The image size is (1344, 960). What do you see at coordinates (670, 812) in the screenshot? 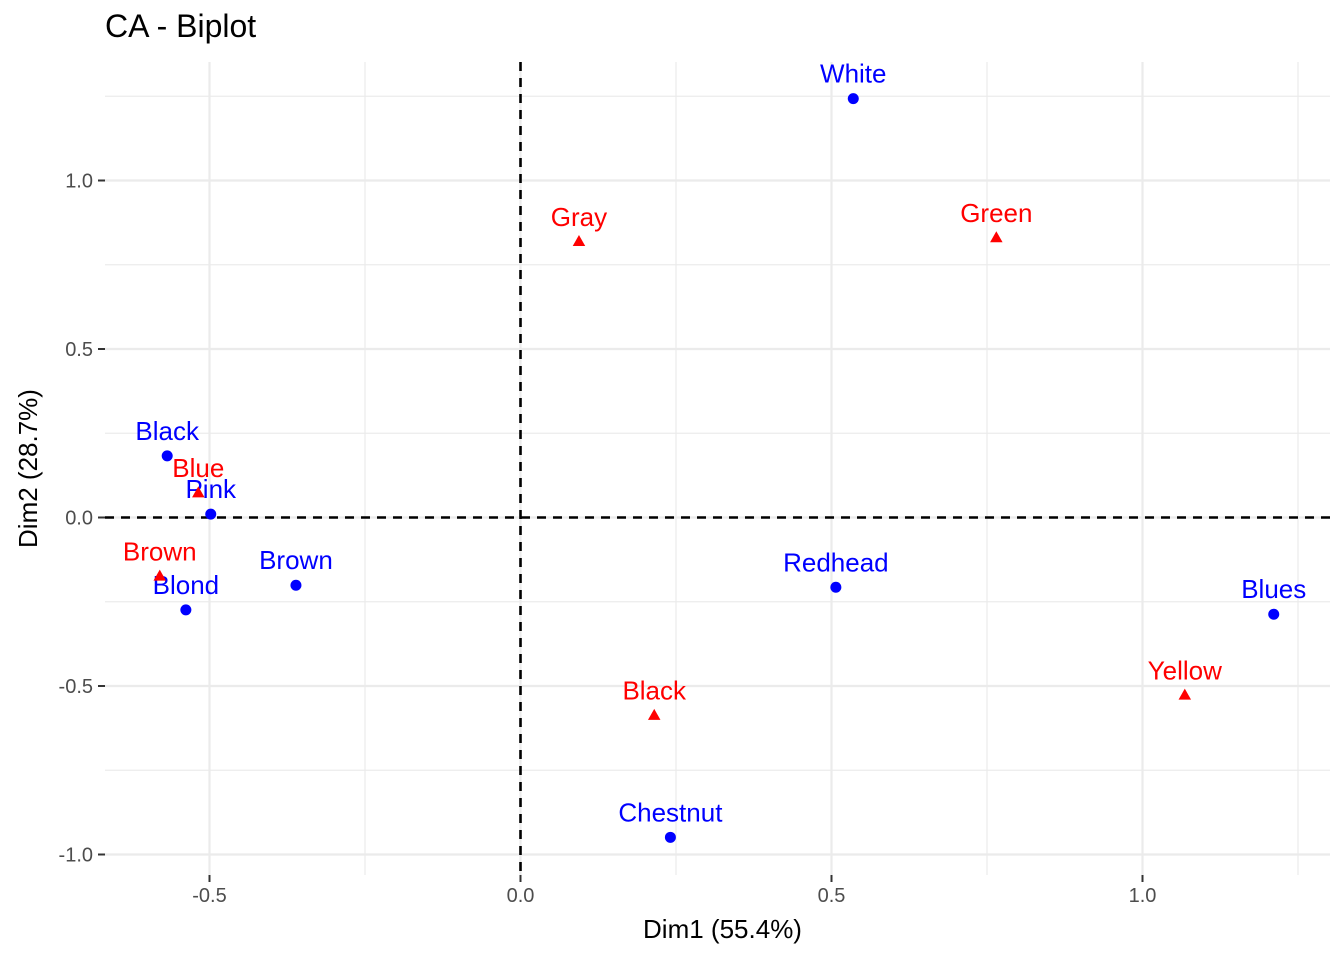
I see `point-label: Chestnut` at bounding box center [670, 812].